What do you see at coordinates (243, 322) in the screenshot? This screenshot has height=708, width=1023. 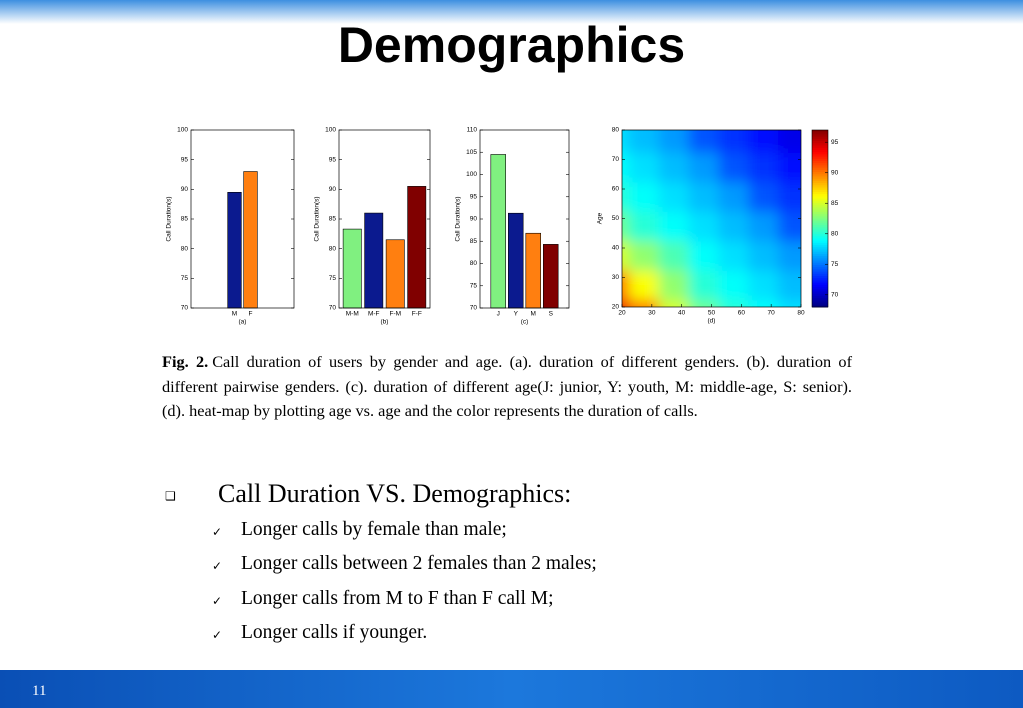 I see `x-axis-label: (a)` at bounding box center [243, 322].